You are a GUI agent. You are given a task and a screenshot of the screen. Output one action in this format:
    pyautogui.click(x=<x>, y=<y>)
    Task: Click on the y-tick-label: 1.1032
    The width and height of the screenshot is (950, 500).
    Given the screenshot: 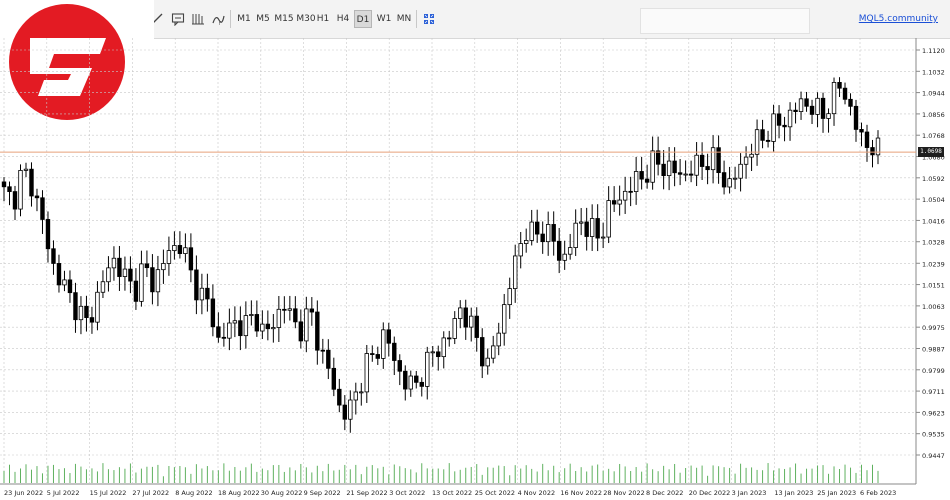 What is the action you would take?
    pyautogui.click(x=933, y=72)
    